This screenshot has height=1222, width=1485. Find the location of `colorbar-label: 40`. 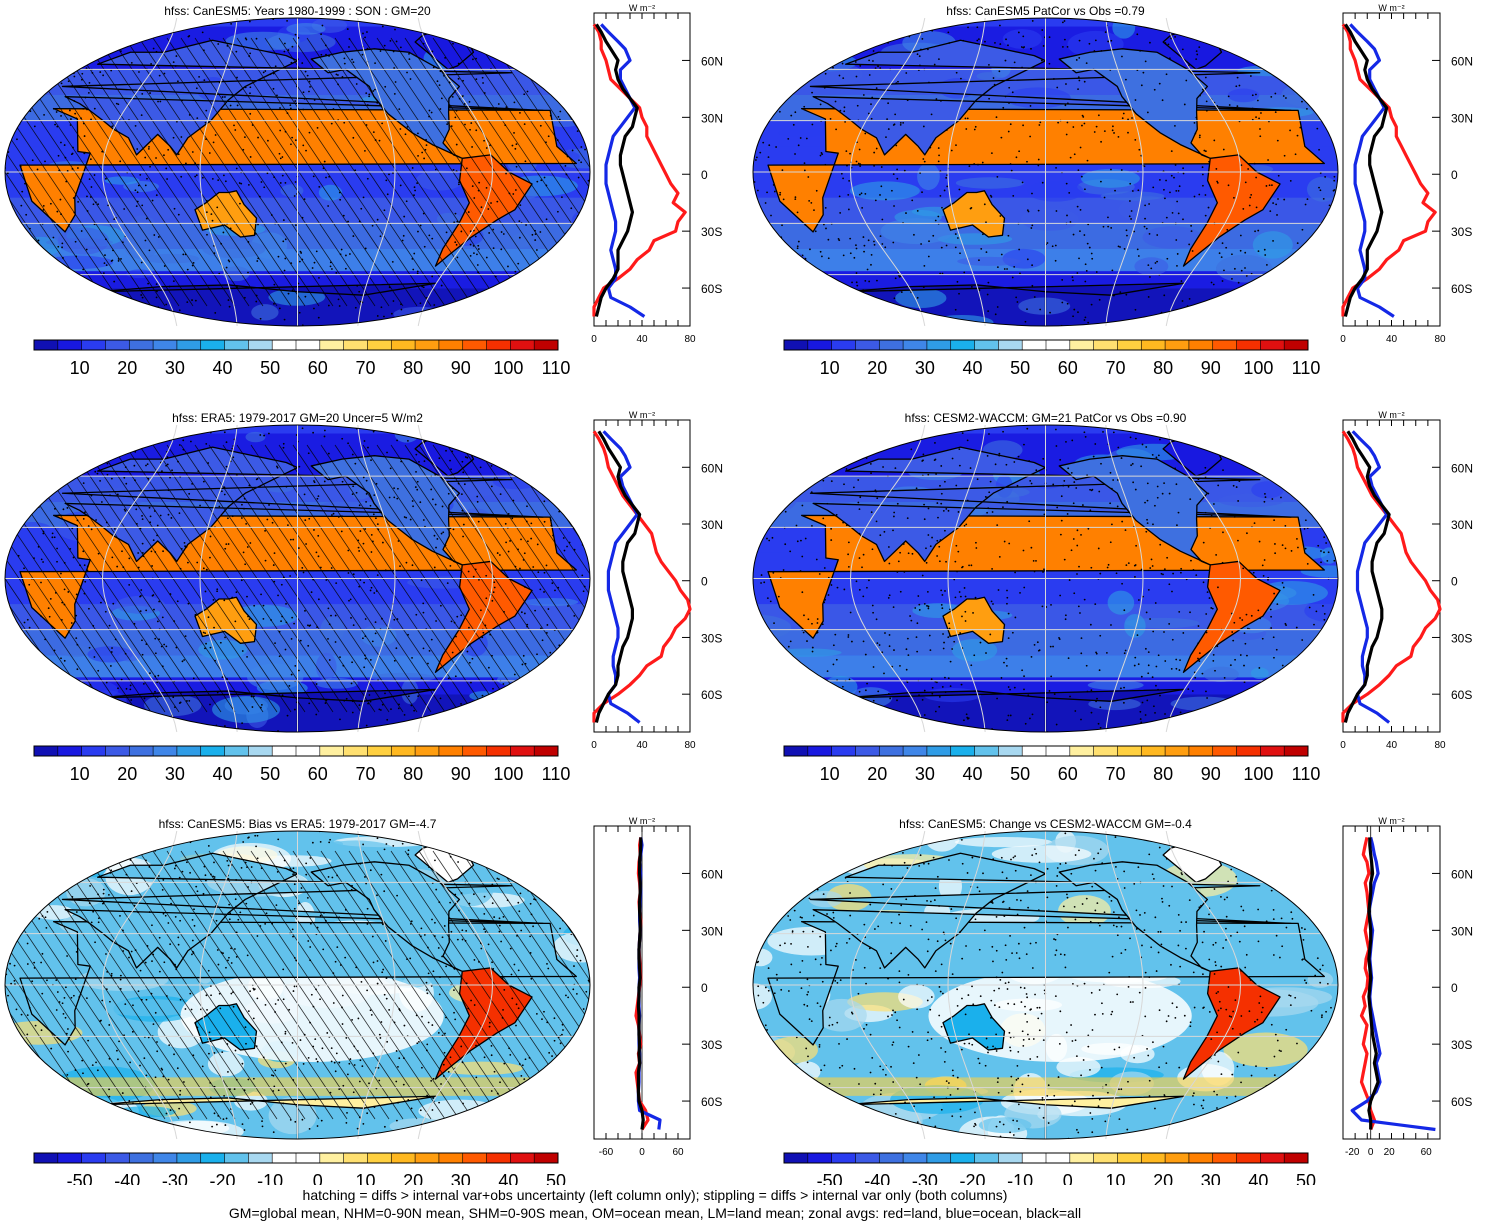

colorbar-label: 40 is located at coordinates (1258, 1178).